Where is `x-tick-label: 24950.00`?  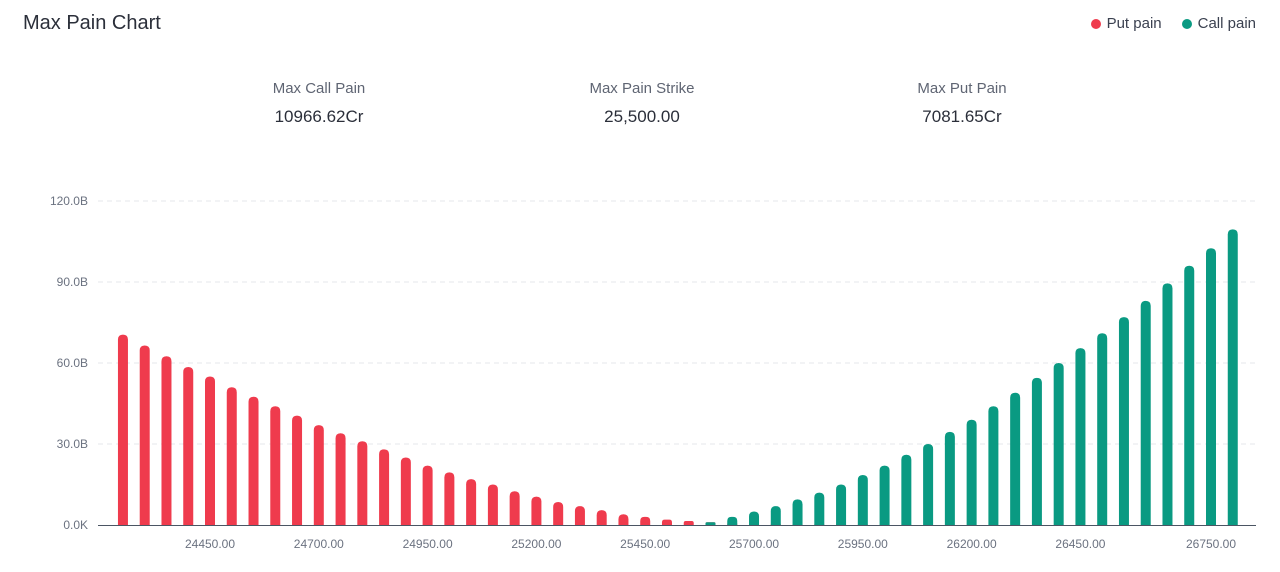 x-tick-label: 24950.00 is located at coordinates (428, 544).